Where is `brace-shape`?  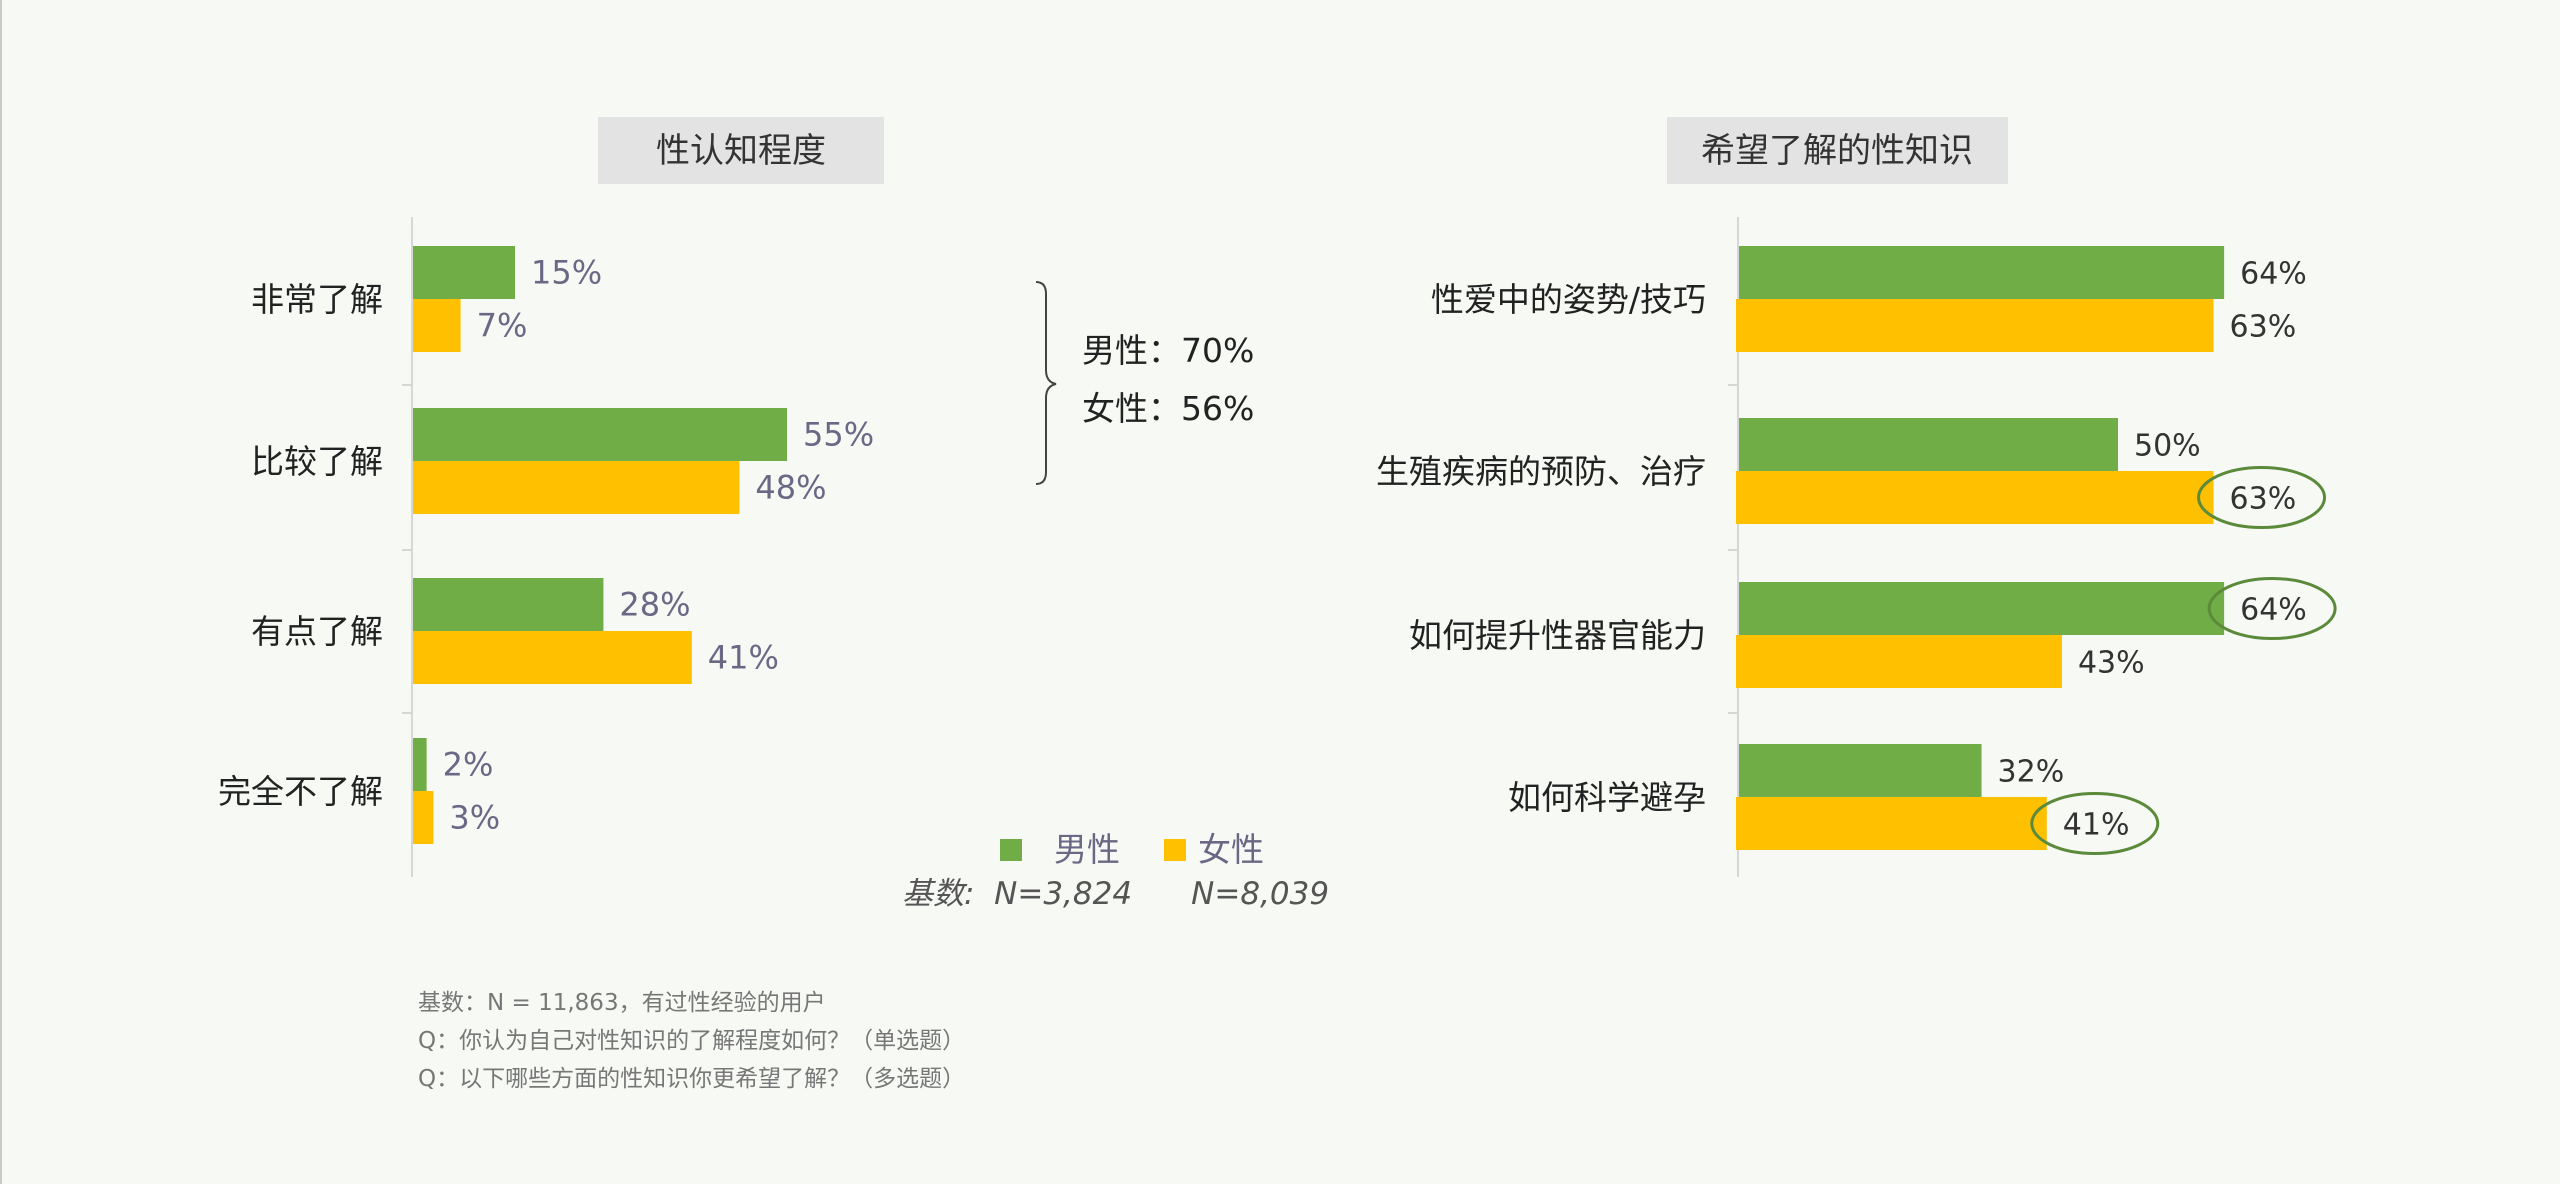 brace-shape is located at coordinates (1046, 383).